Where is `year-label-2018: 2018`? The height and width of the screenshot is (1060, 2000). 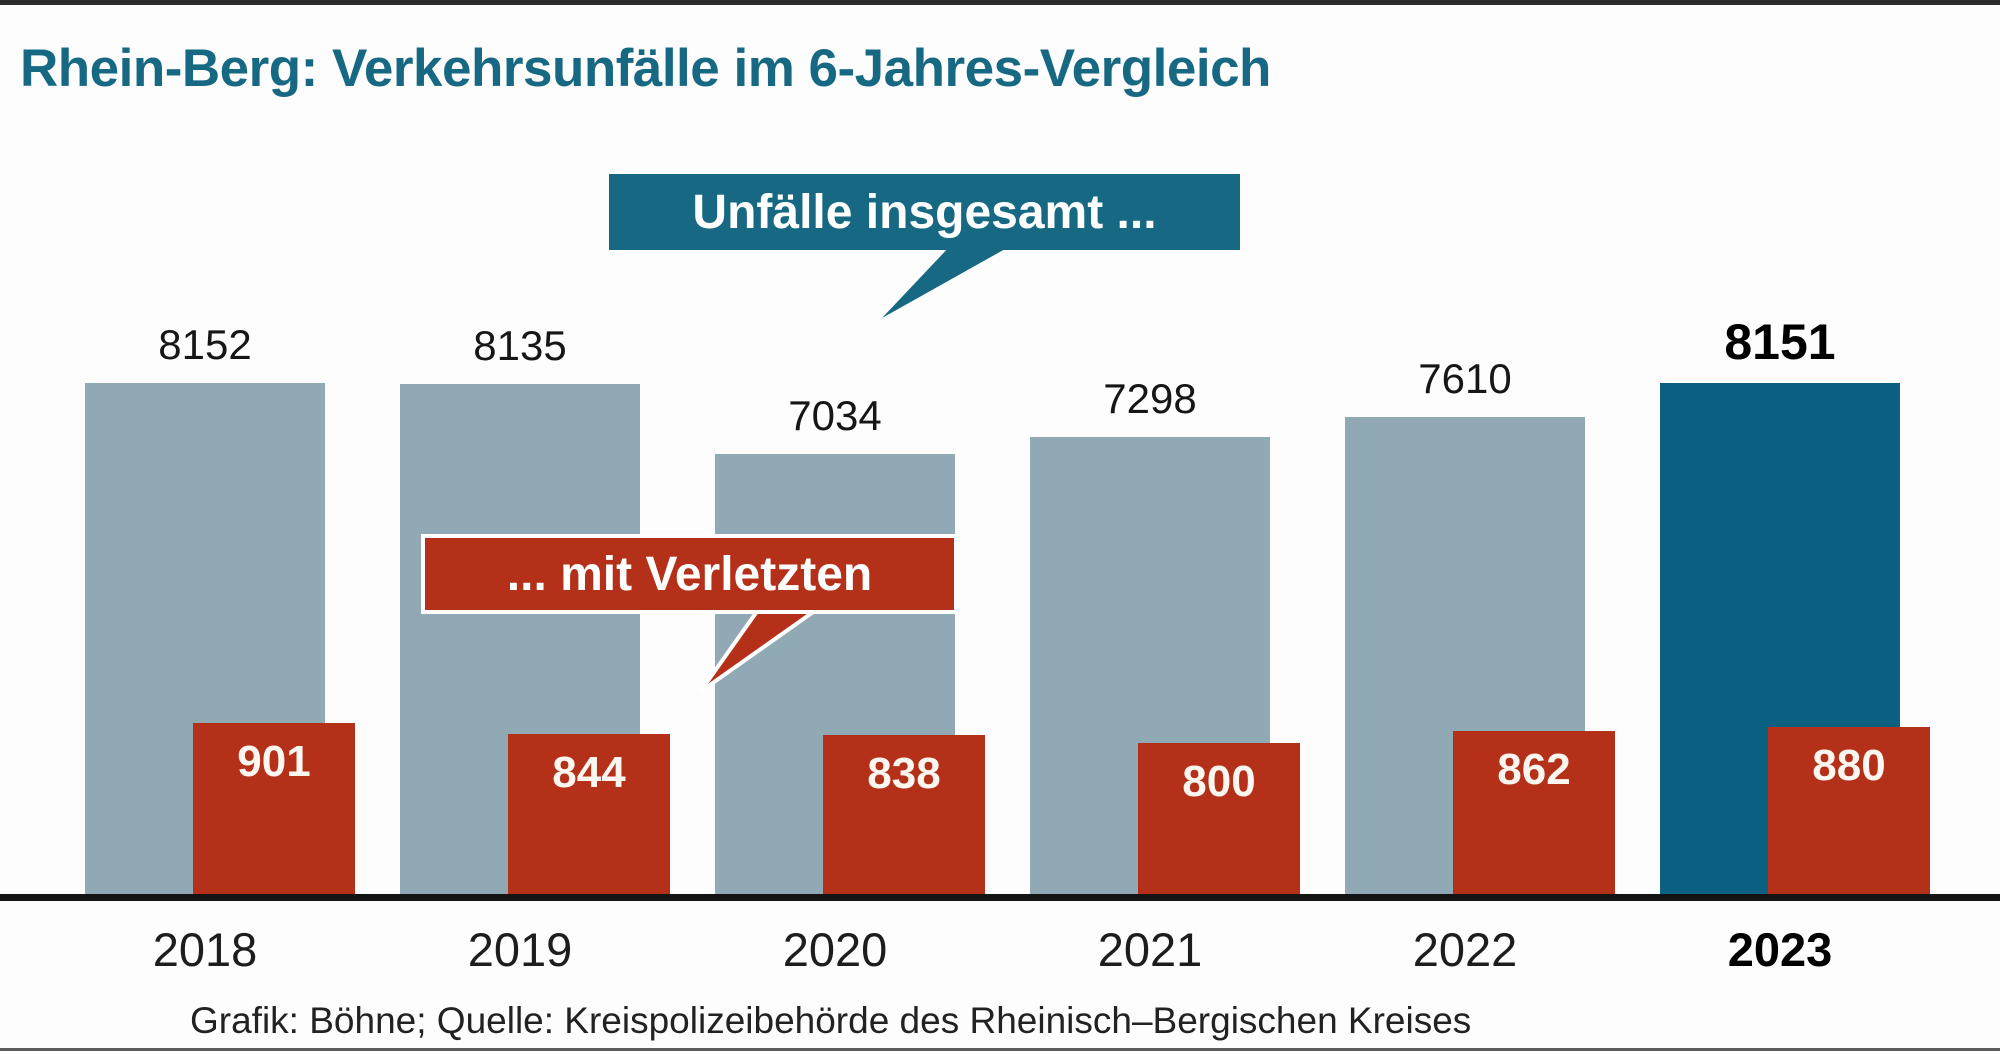 year-label-2018: 2018 is located at coordinates (205, 949).